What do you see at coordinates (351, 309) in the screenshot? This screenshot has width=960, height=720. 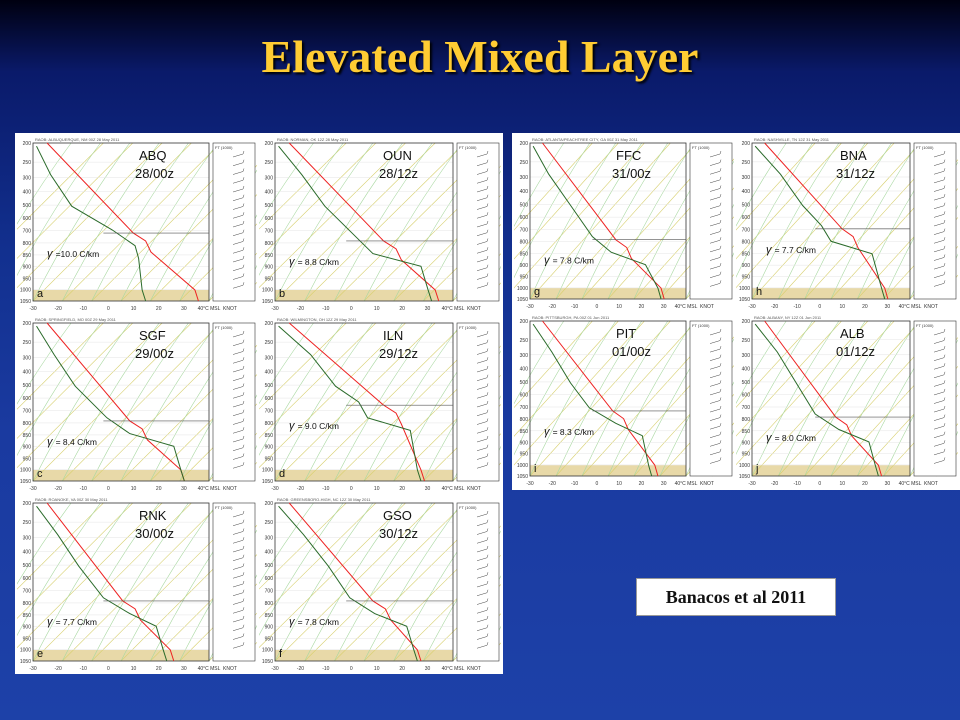 I see `temp-tick-label: 0` at bounding box center [351, 309].